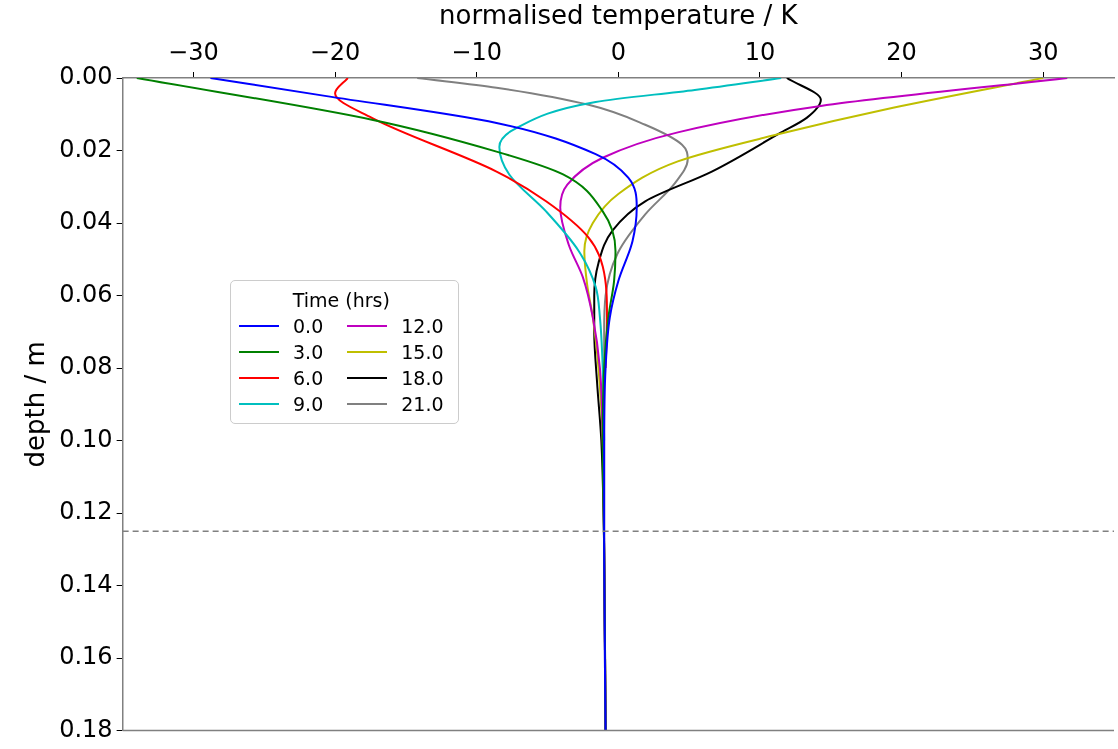 The image size is (1118, 749). I want to click on y-tick-label: 0.00, so click(86, 76).